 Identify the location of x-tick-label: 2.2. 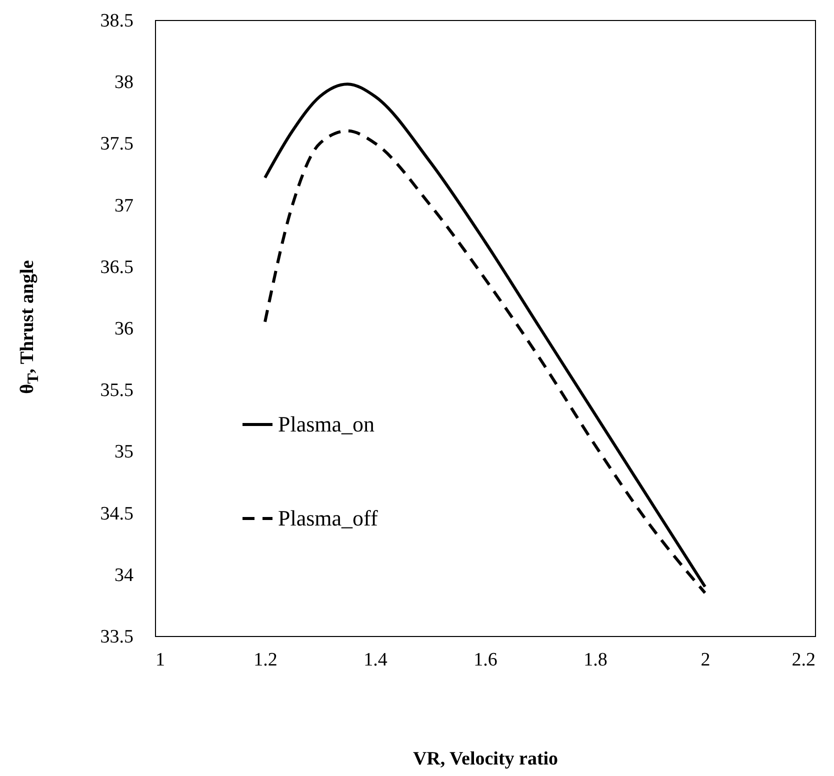
(804, 660).